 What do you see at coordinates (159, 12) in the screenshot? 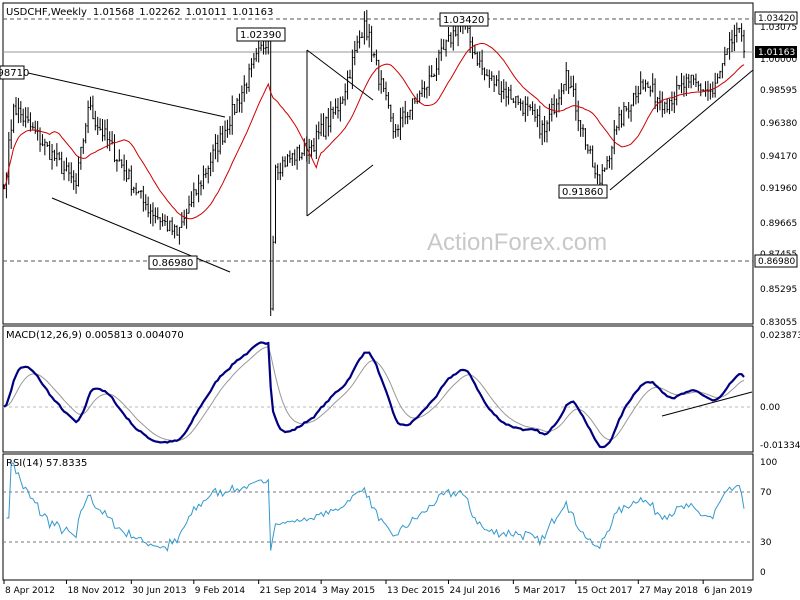
I see `header-high: 1.02262` at bounding box center [159, 12].